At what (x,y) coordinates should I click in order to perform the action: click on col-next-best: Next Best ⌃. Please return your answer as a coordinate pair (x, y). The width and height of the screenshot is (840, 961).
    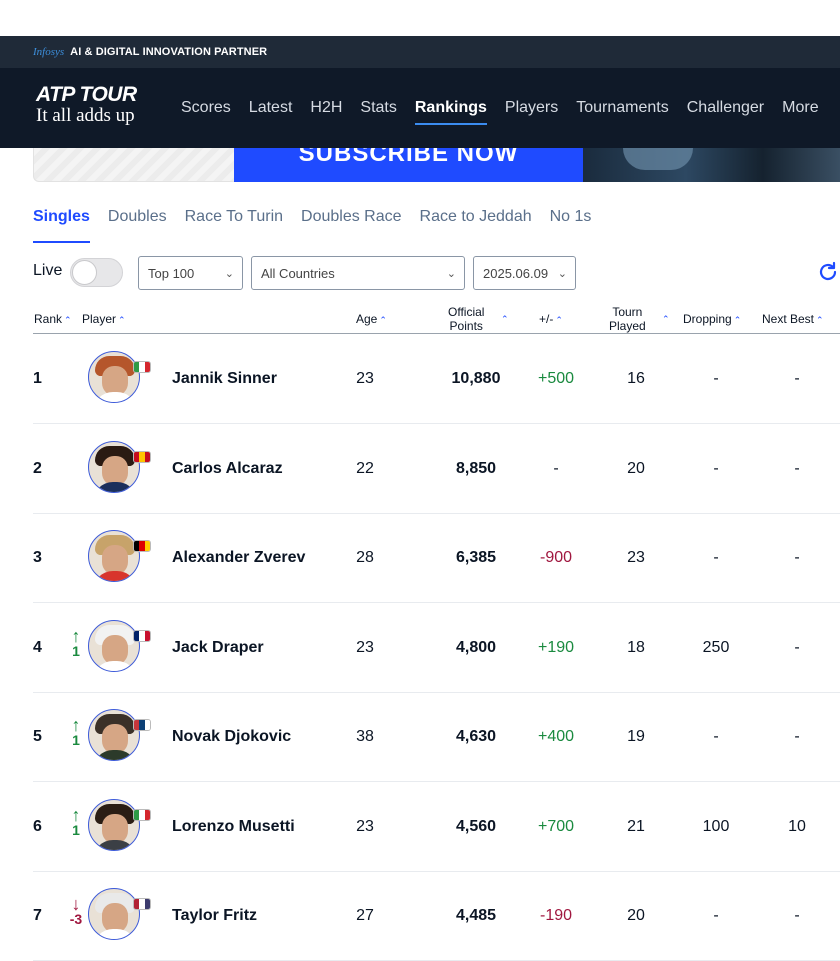
    Looking at the image, I should click on (793, 319).